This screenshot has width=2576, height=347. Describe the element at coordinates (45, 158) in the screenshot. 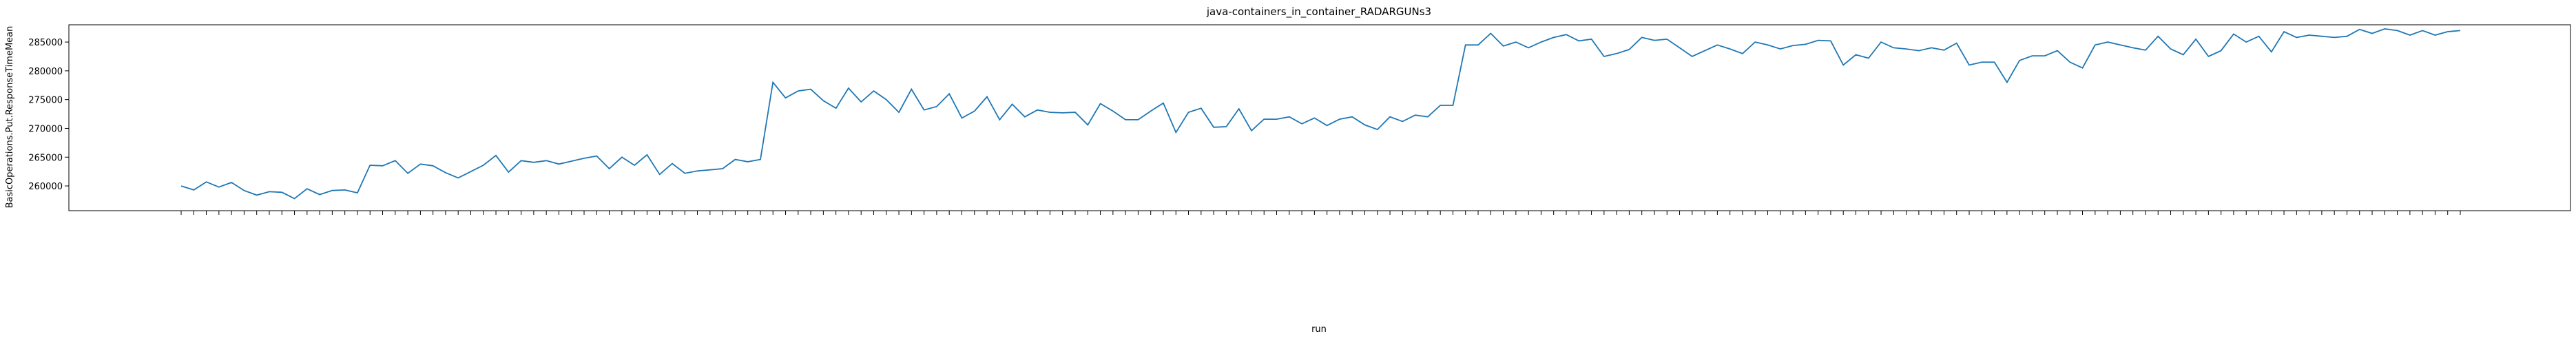

I see `y-tick-label: 265000` at that location.